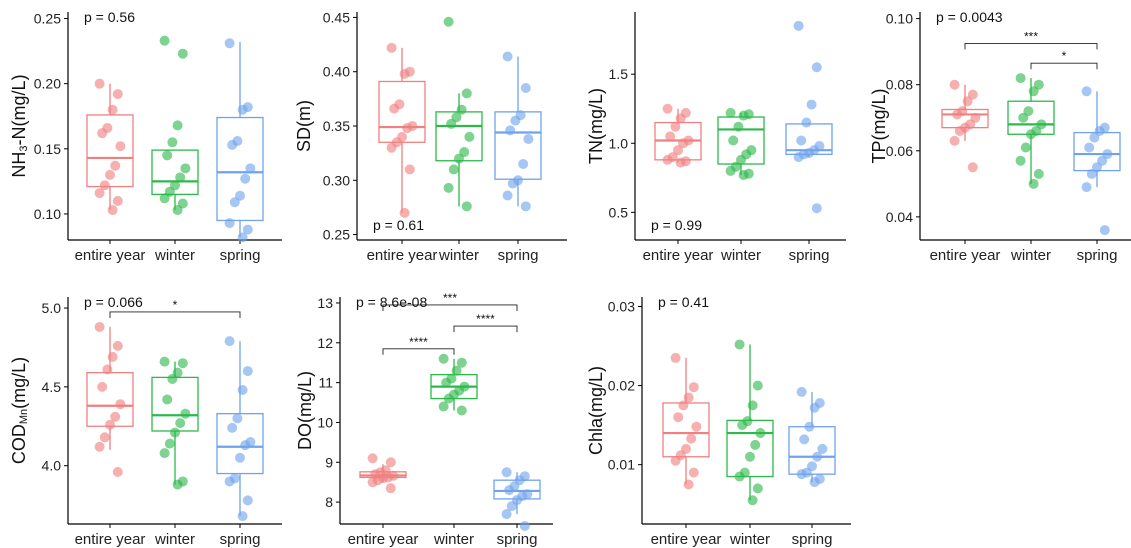 The width and height of the screenshot is (1131, 548). What do you see at coordinates (113, 302) in the screenshot?
I see `p-value-label: p = 0.066` at bounding box center [113, 302].